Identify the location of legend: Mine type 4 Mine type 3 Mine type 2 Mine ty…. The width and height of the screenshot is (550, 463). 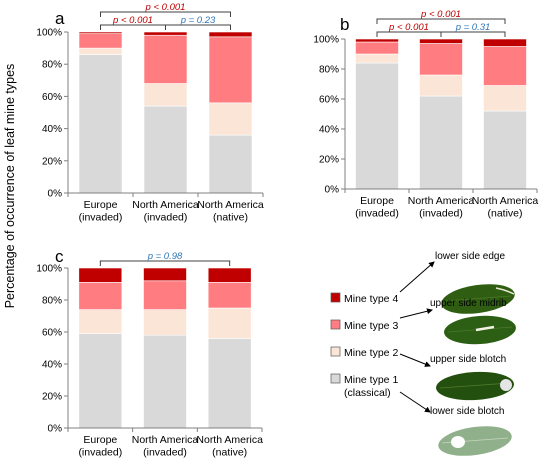
(364, 345).